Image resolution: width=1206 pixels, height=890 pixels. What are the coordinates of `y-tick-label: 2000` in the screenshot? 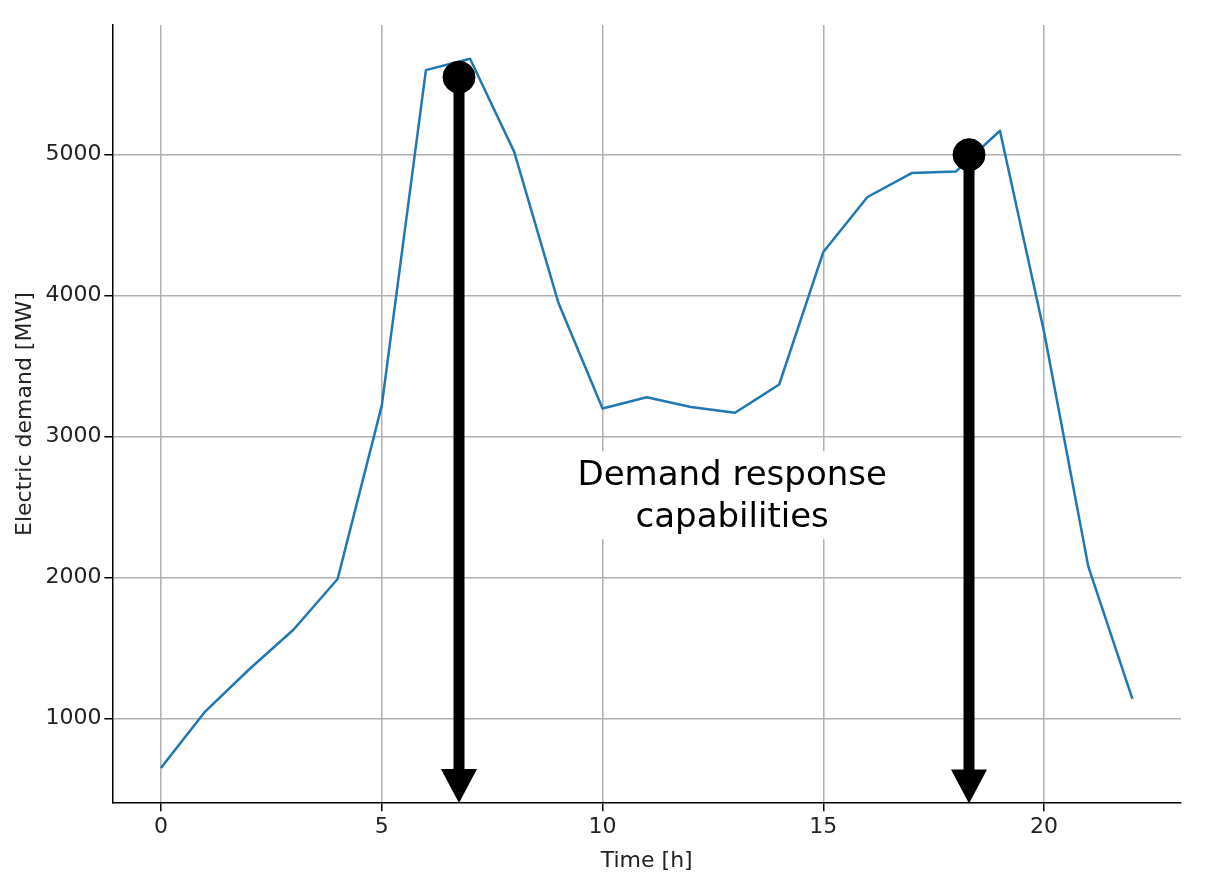 It's located at (73, 576).